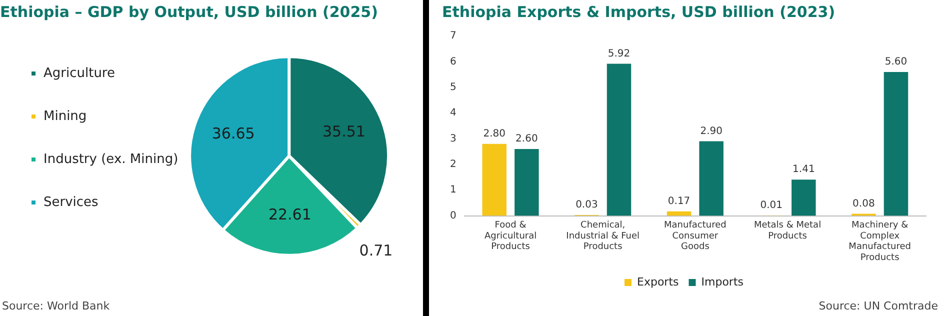 This screenshot has width=946, height=316. I want to click on data-label: 1.41, so click(803, 170).